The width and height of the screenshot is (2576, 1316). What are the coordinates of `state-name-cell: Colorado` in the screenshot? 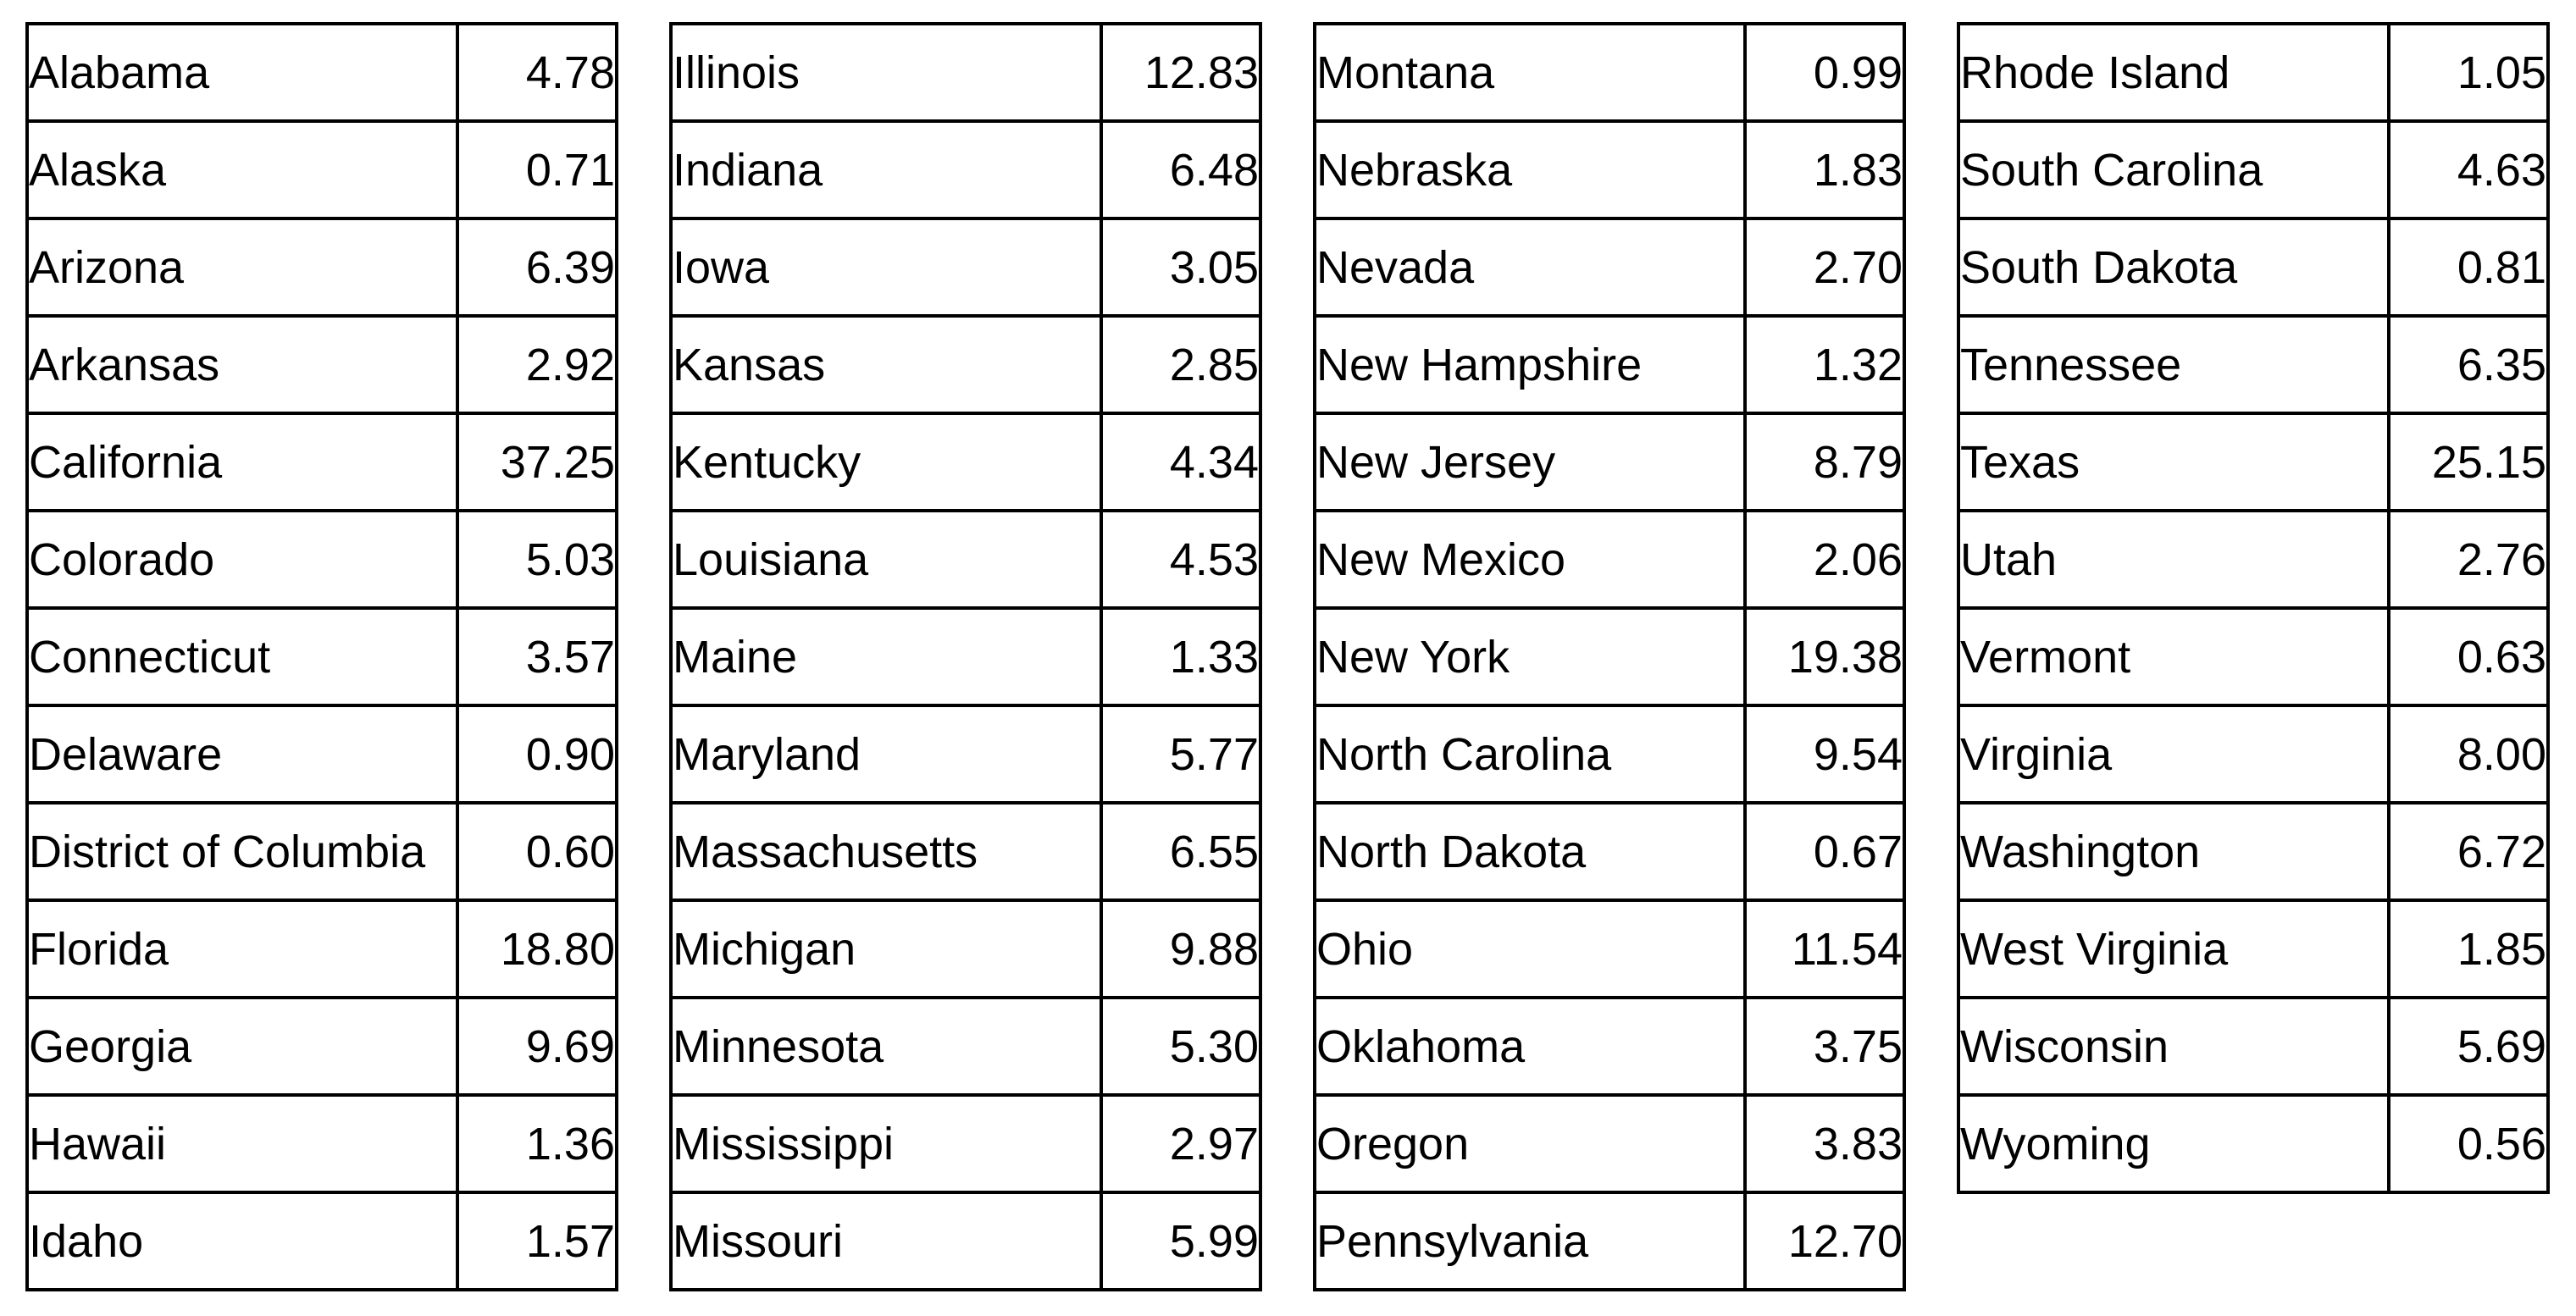 It's located at (242, 559).